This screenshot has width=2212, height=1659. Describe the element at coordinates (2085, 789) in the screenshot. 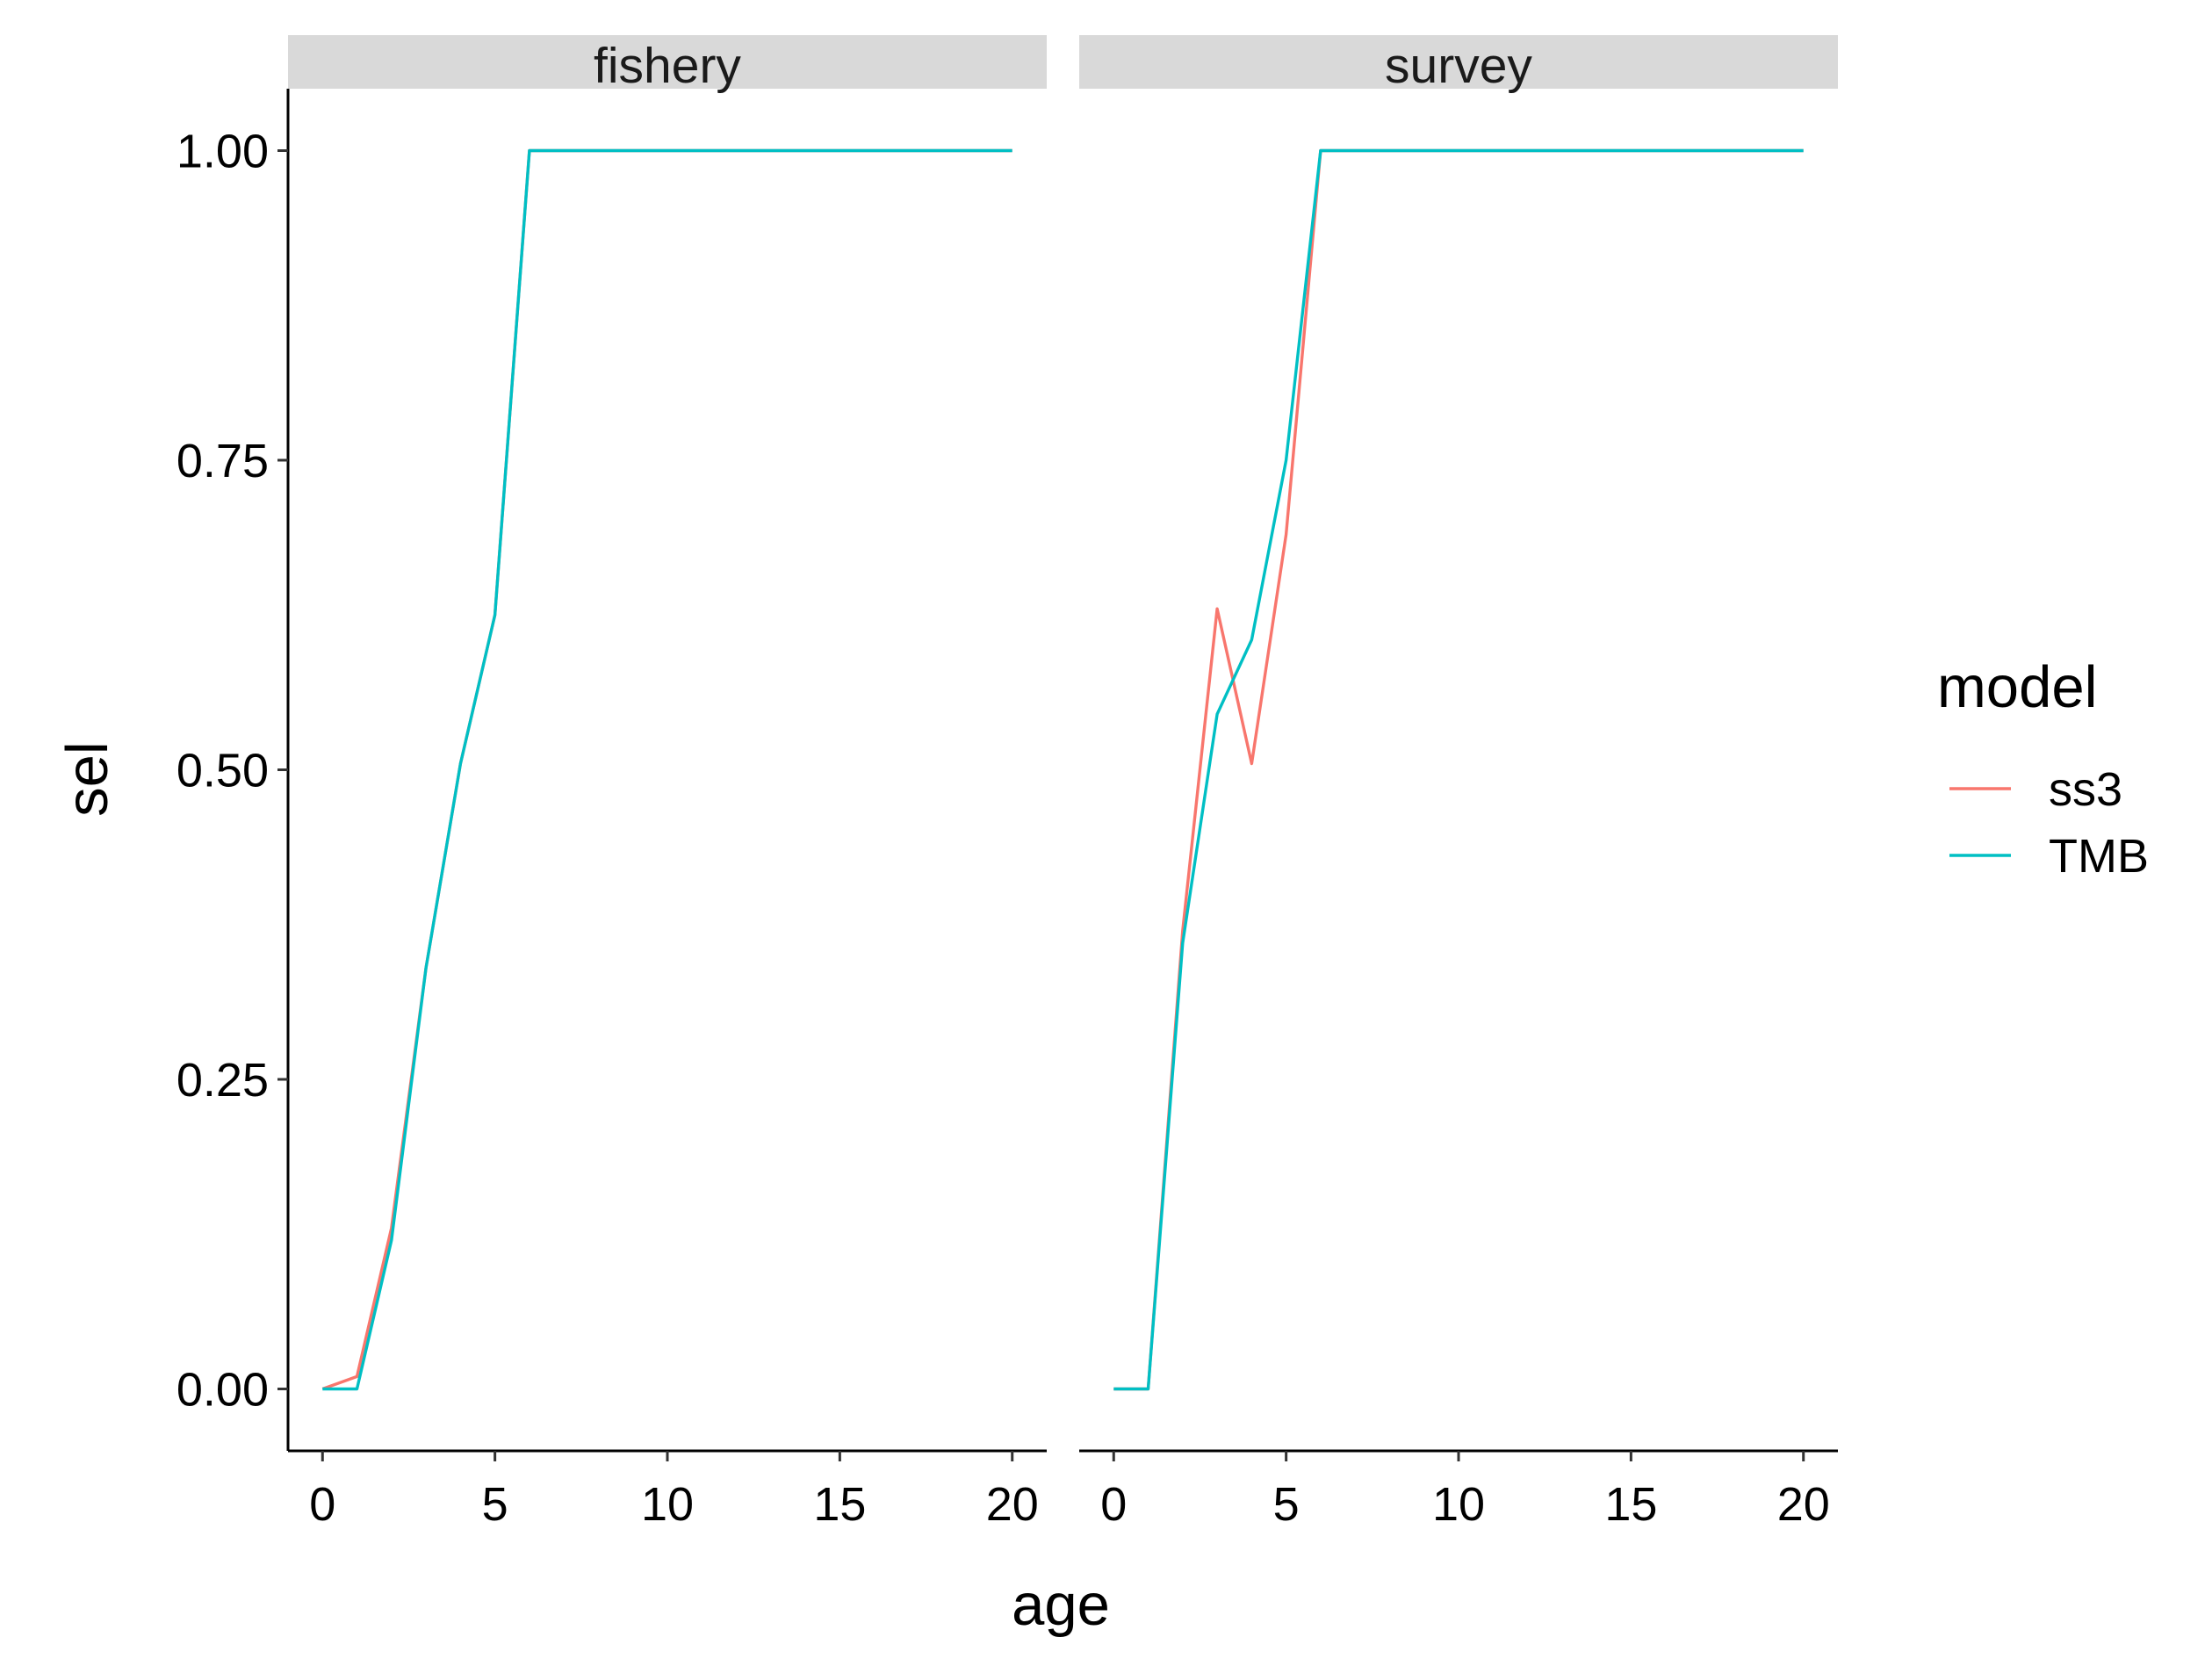

I see `legend-label: ss3` at that location.